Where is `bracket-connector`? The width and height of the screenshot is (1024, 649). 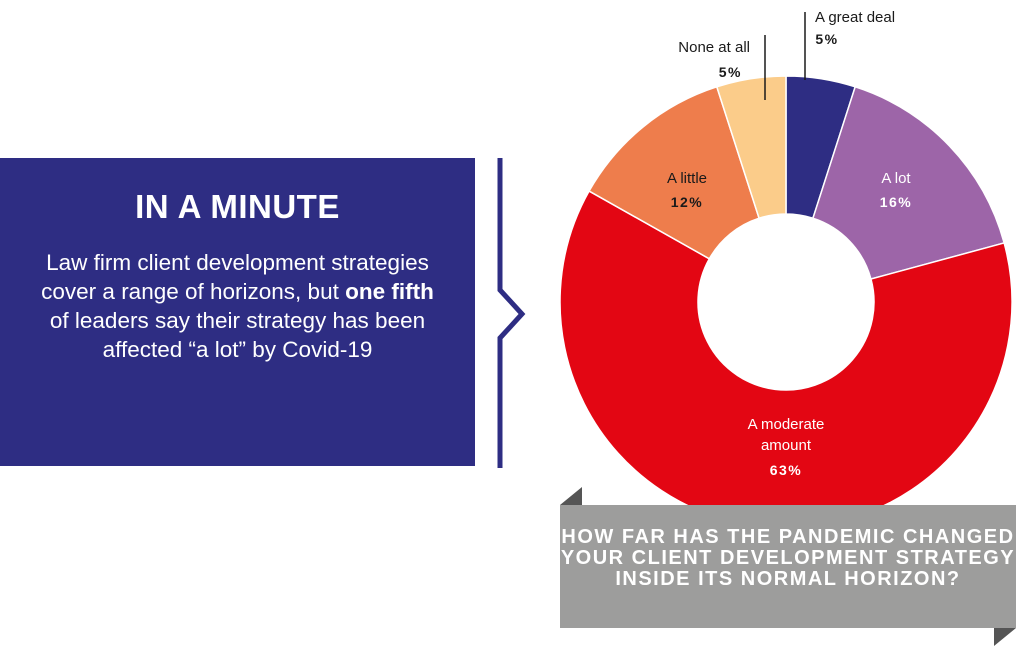 bracket-connector is located at coordinates (511, 313).